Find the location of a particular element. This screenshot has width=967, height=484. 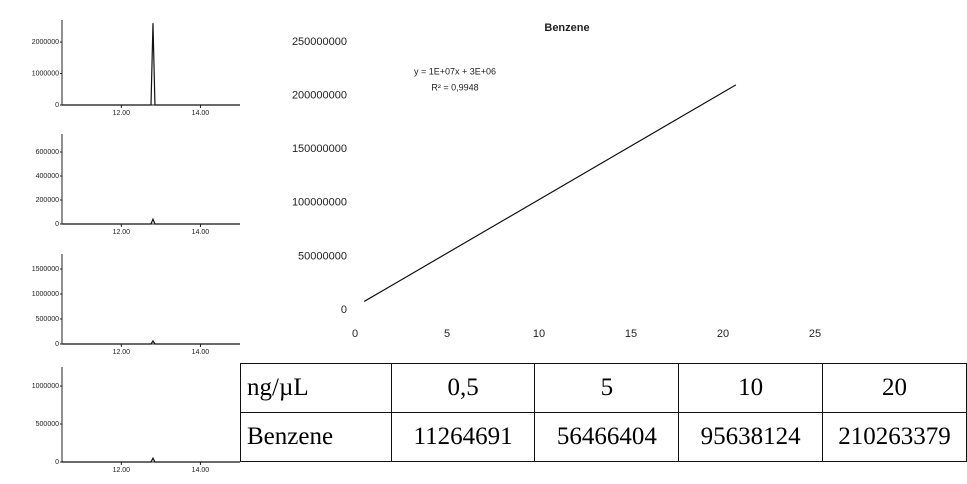

table-row: Benzene 11264691 56466404 95638124 210263379 is located at coordinates (603, 437).